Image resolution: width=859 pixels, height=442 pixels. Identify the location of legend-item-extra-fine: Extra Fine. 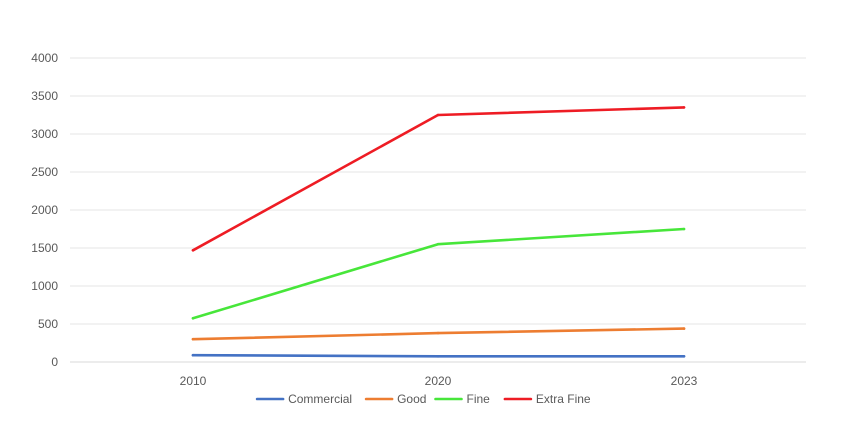
(547, 399).